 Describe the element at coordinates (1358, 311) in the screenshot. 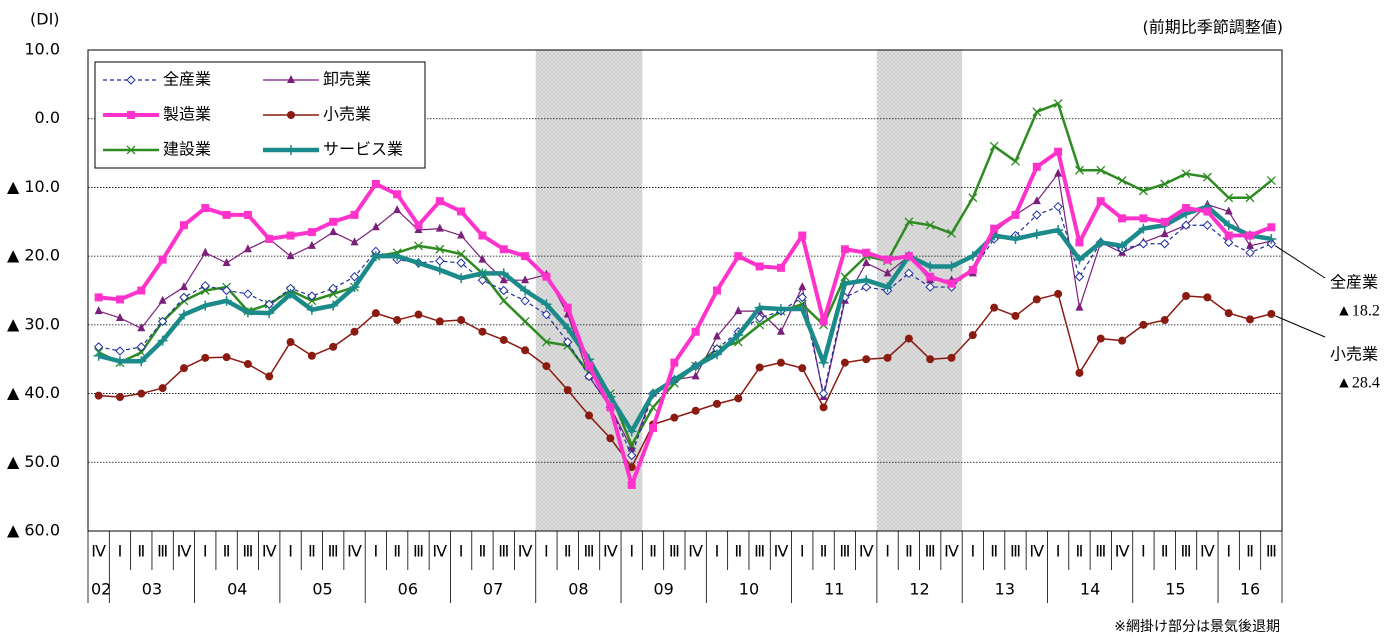

I see `annotation-value: ▲18.2` at that location.